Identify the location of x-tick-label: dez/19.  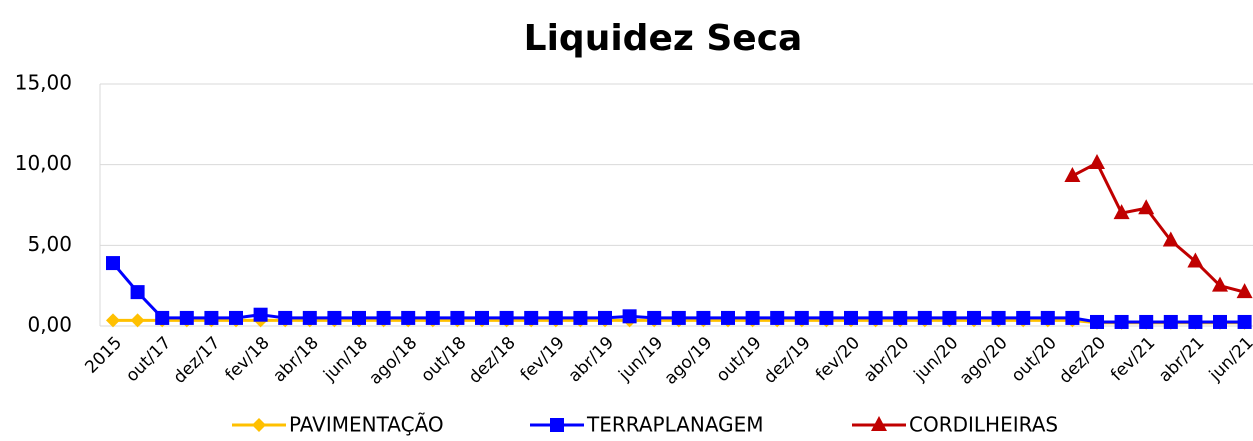
(787, 360).